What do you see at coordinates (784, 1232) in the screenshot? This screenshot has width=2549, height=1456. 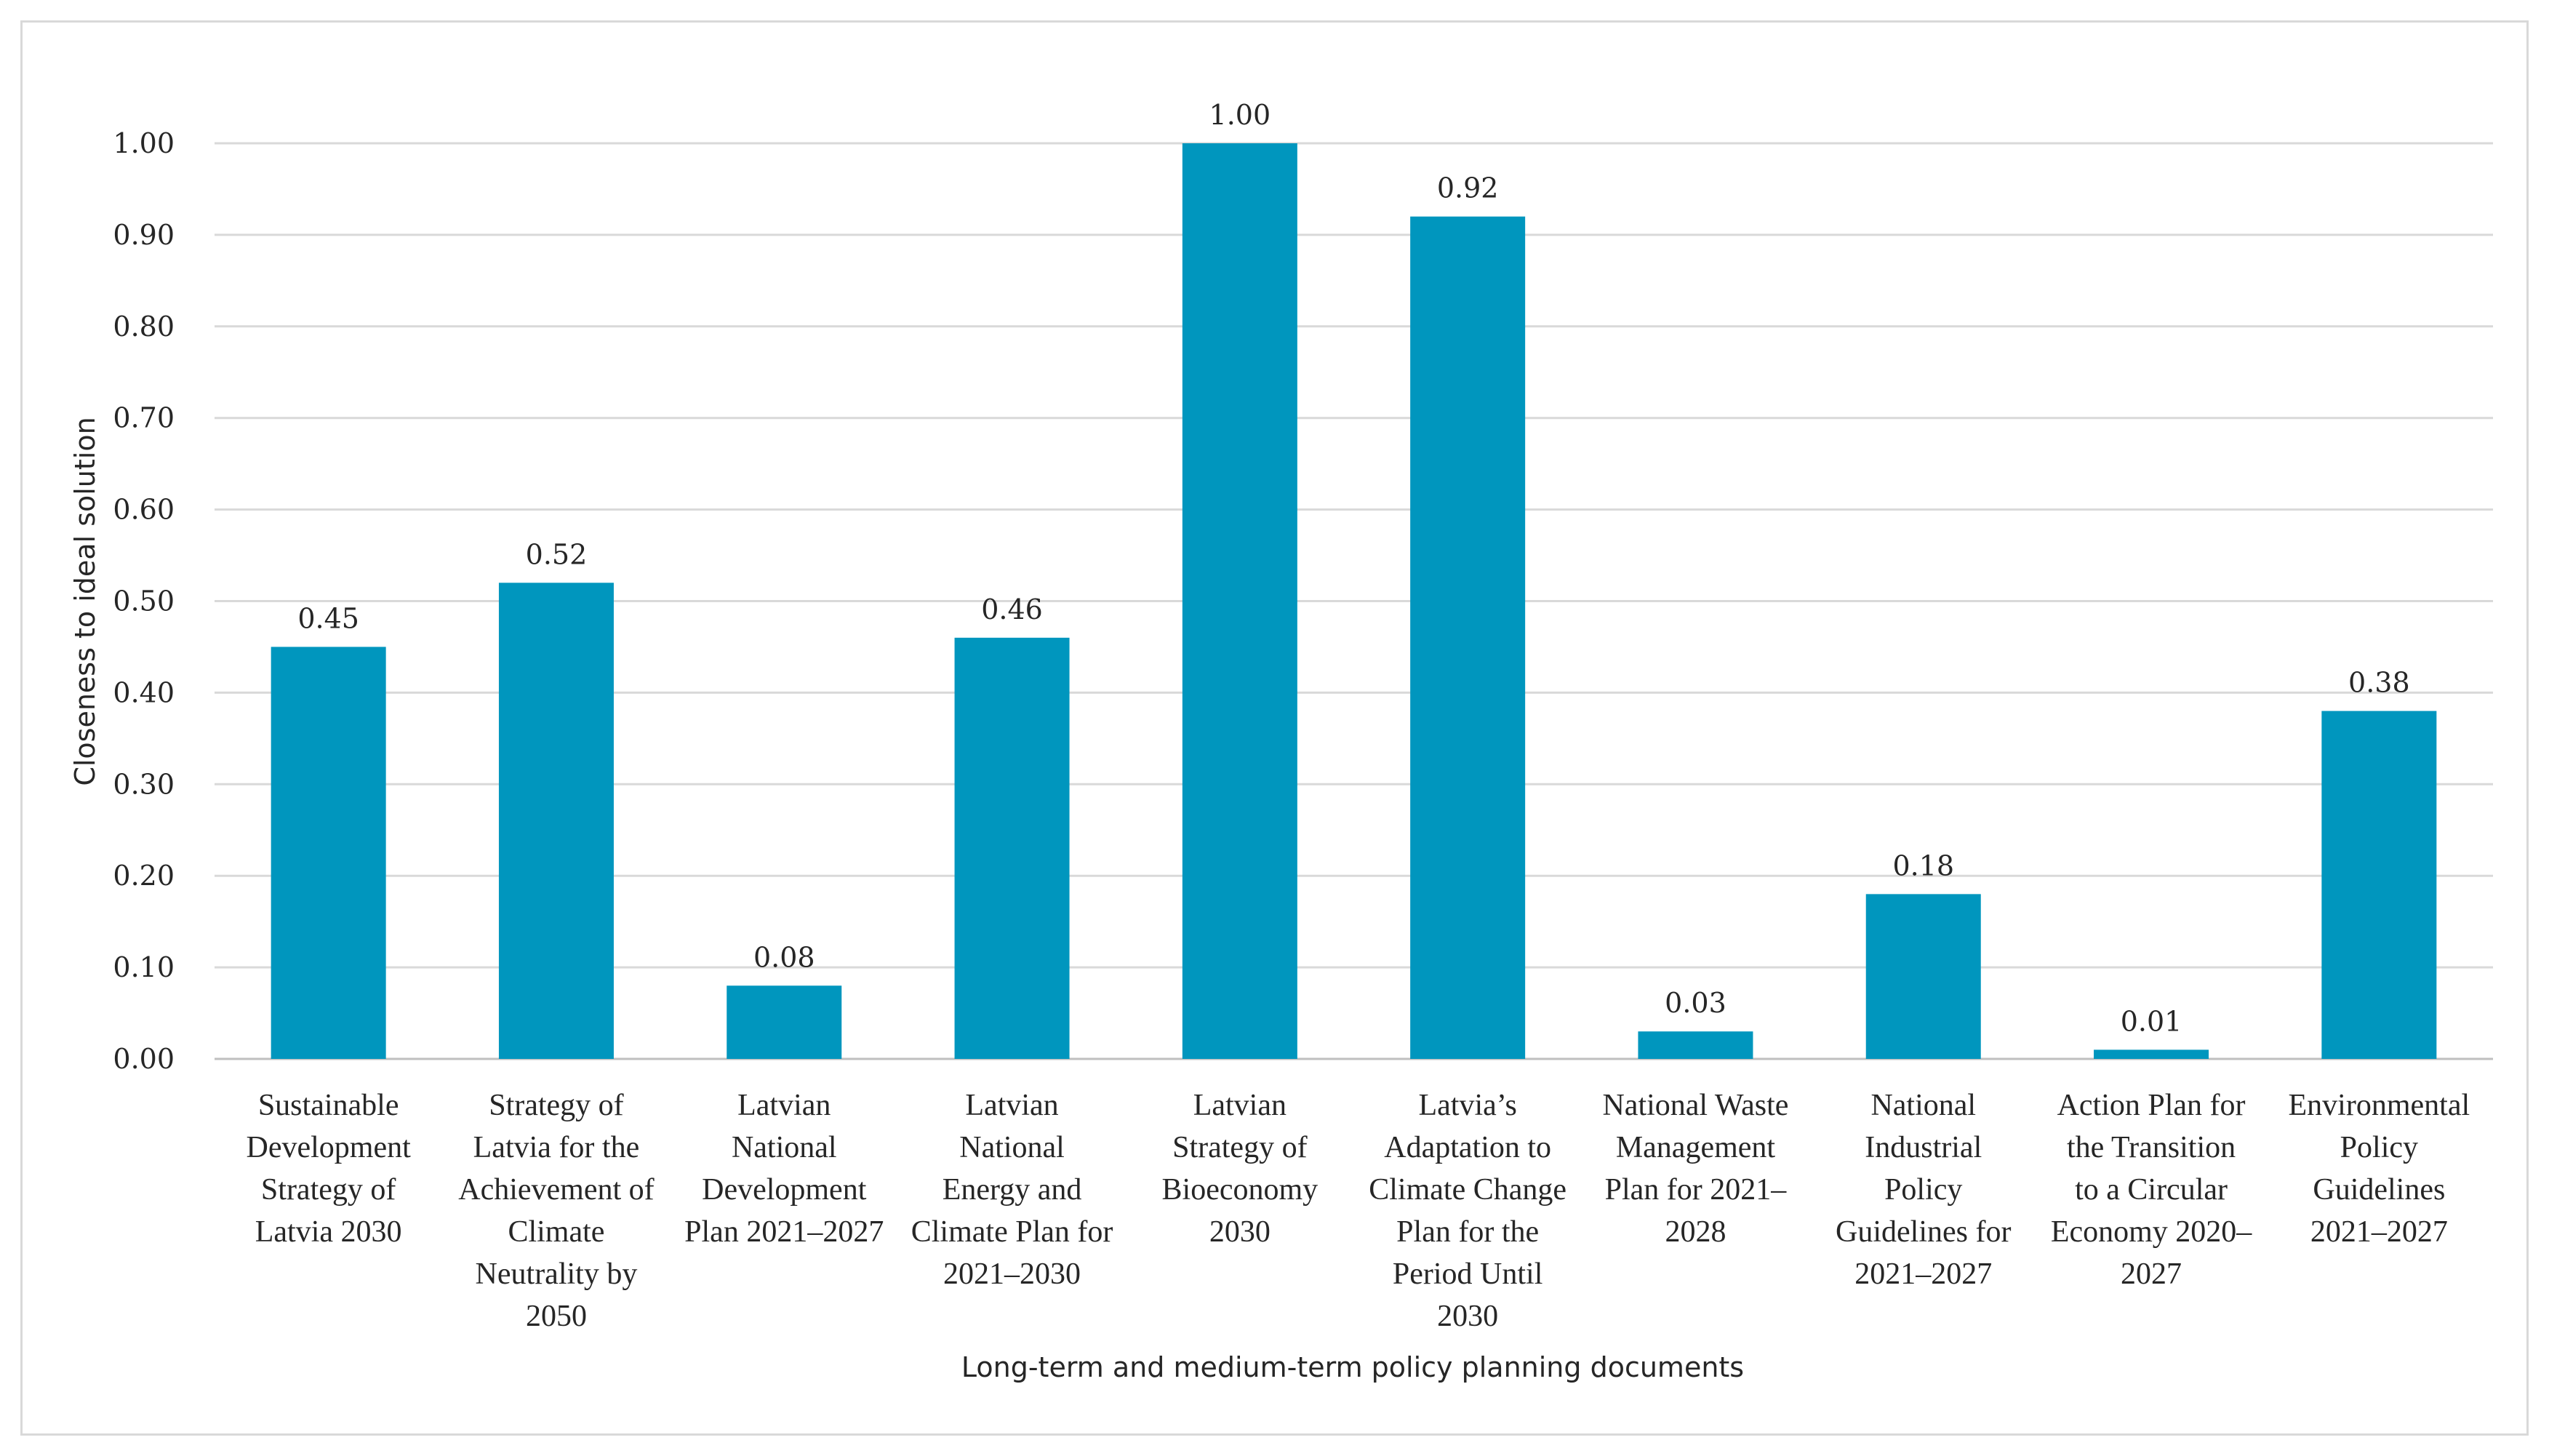 I see `x-tick-label-line: Plan 2021–2027` at bounding box center [784, 1232].